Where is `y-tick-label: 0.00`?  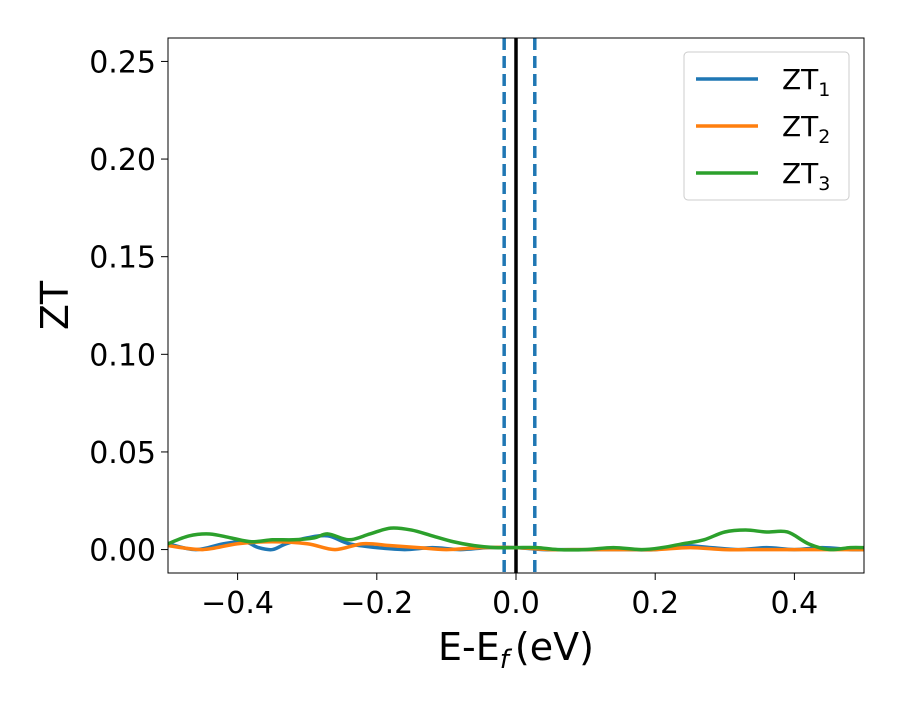 y-tick-label: 0.00 is located at coordinates (122, 551).